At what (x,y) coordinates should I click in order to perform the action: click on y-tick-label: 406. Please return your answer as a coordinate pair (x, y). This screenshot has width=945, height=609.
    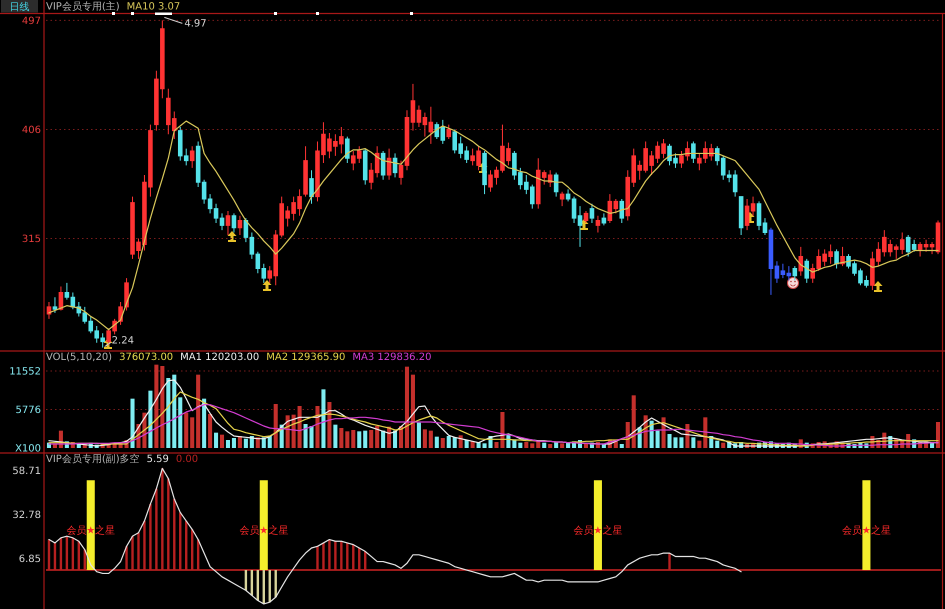
    Looking at the image, I should click on (31, 130).